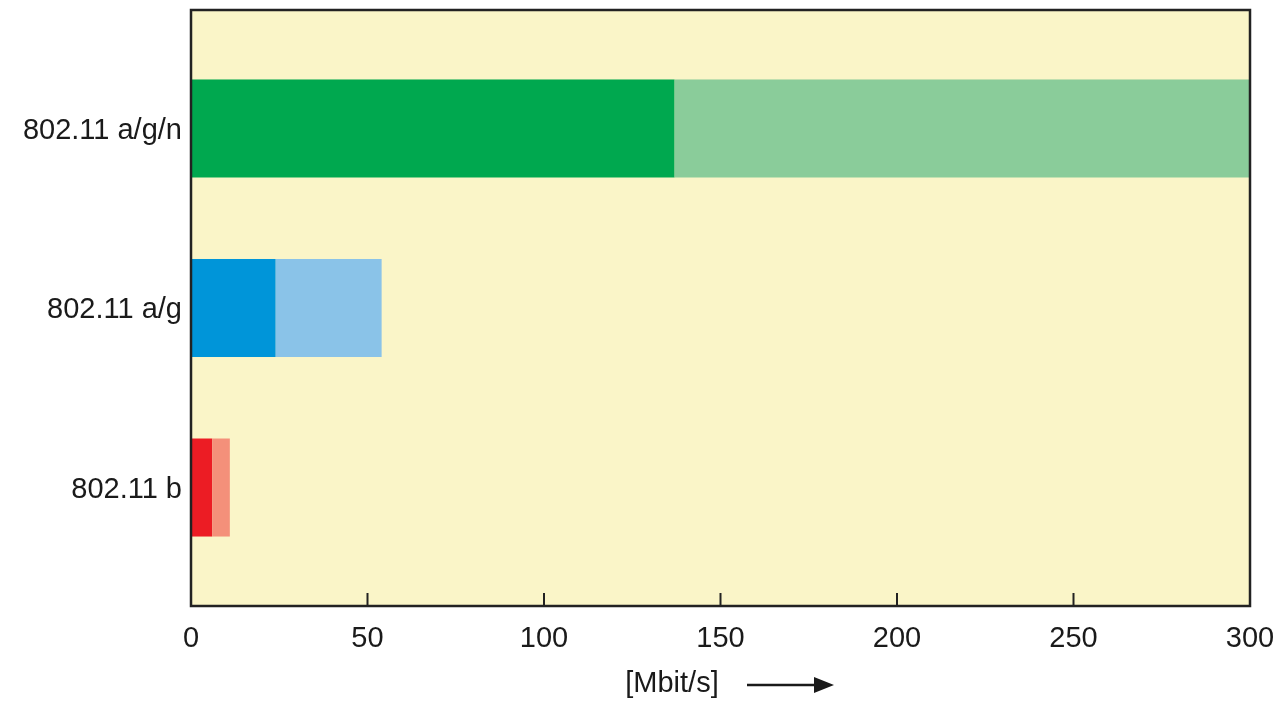 The image size is (1280, 719). I want to click on x-tick-label: 100, so click(544, 637).